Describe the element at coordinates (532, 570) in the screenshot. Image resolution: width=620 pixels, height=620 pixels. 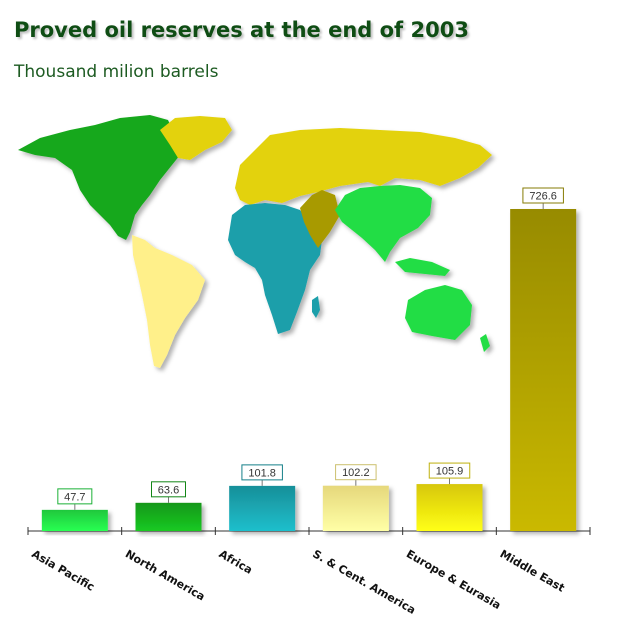
I see `category-label: Middle East` at that location.